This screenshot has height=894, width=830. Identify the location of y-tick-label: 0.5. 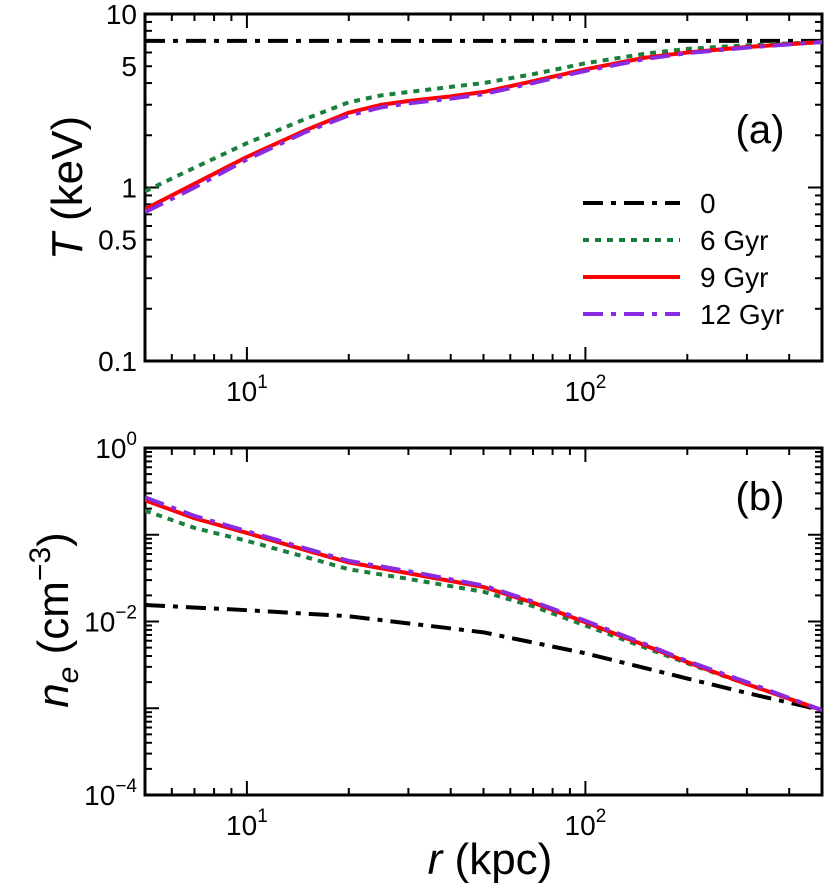
(117, 240).